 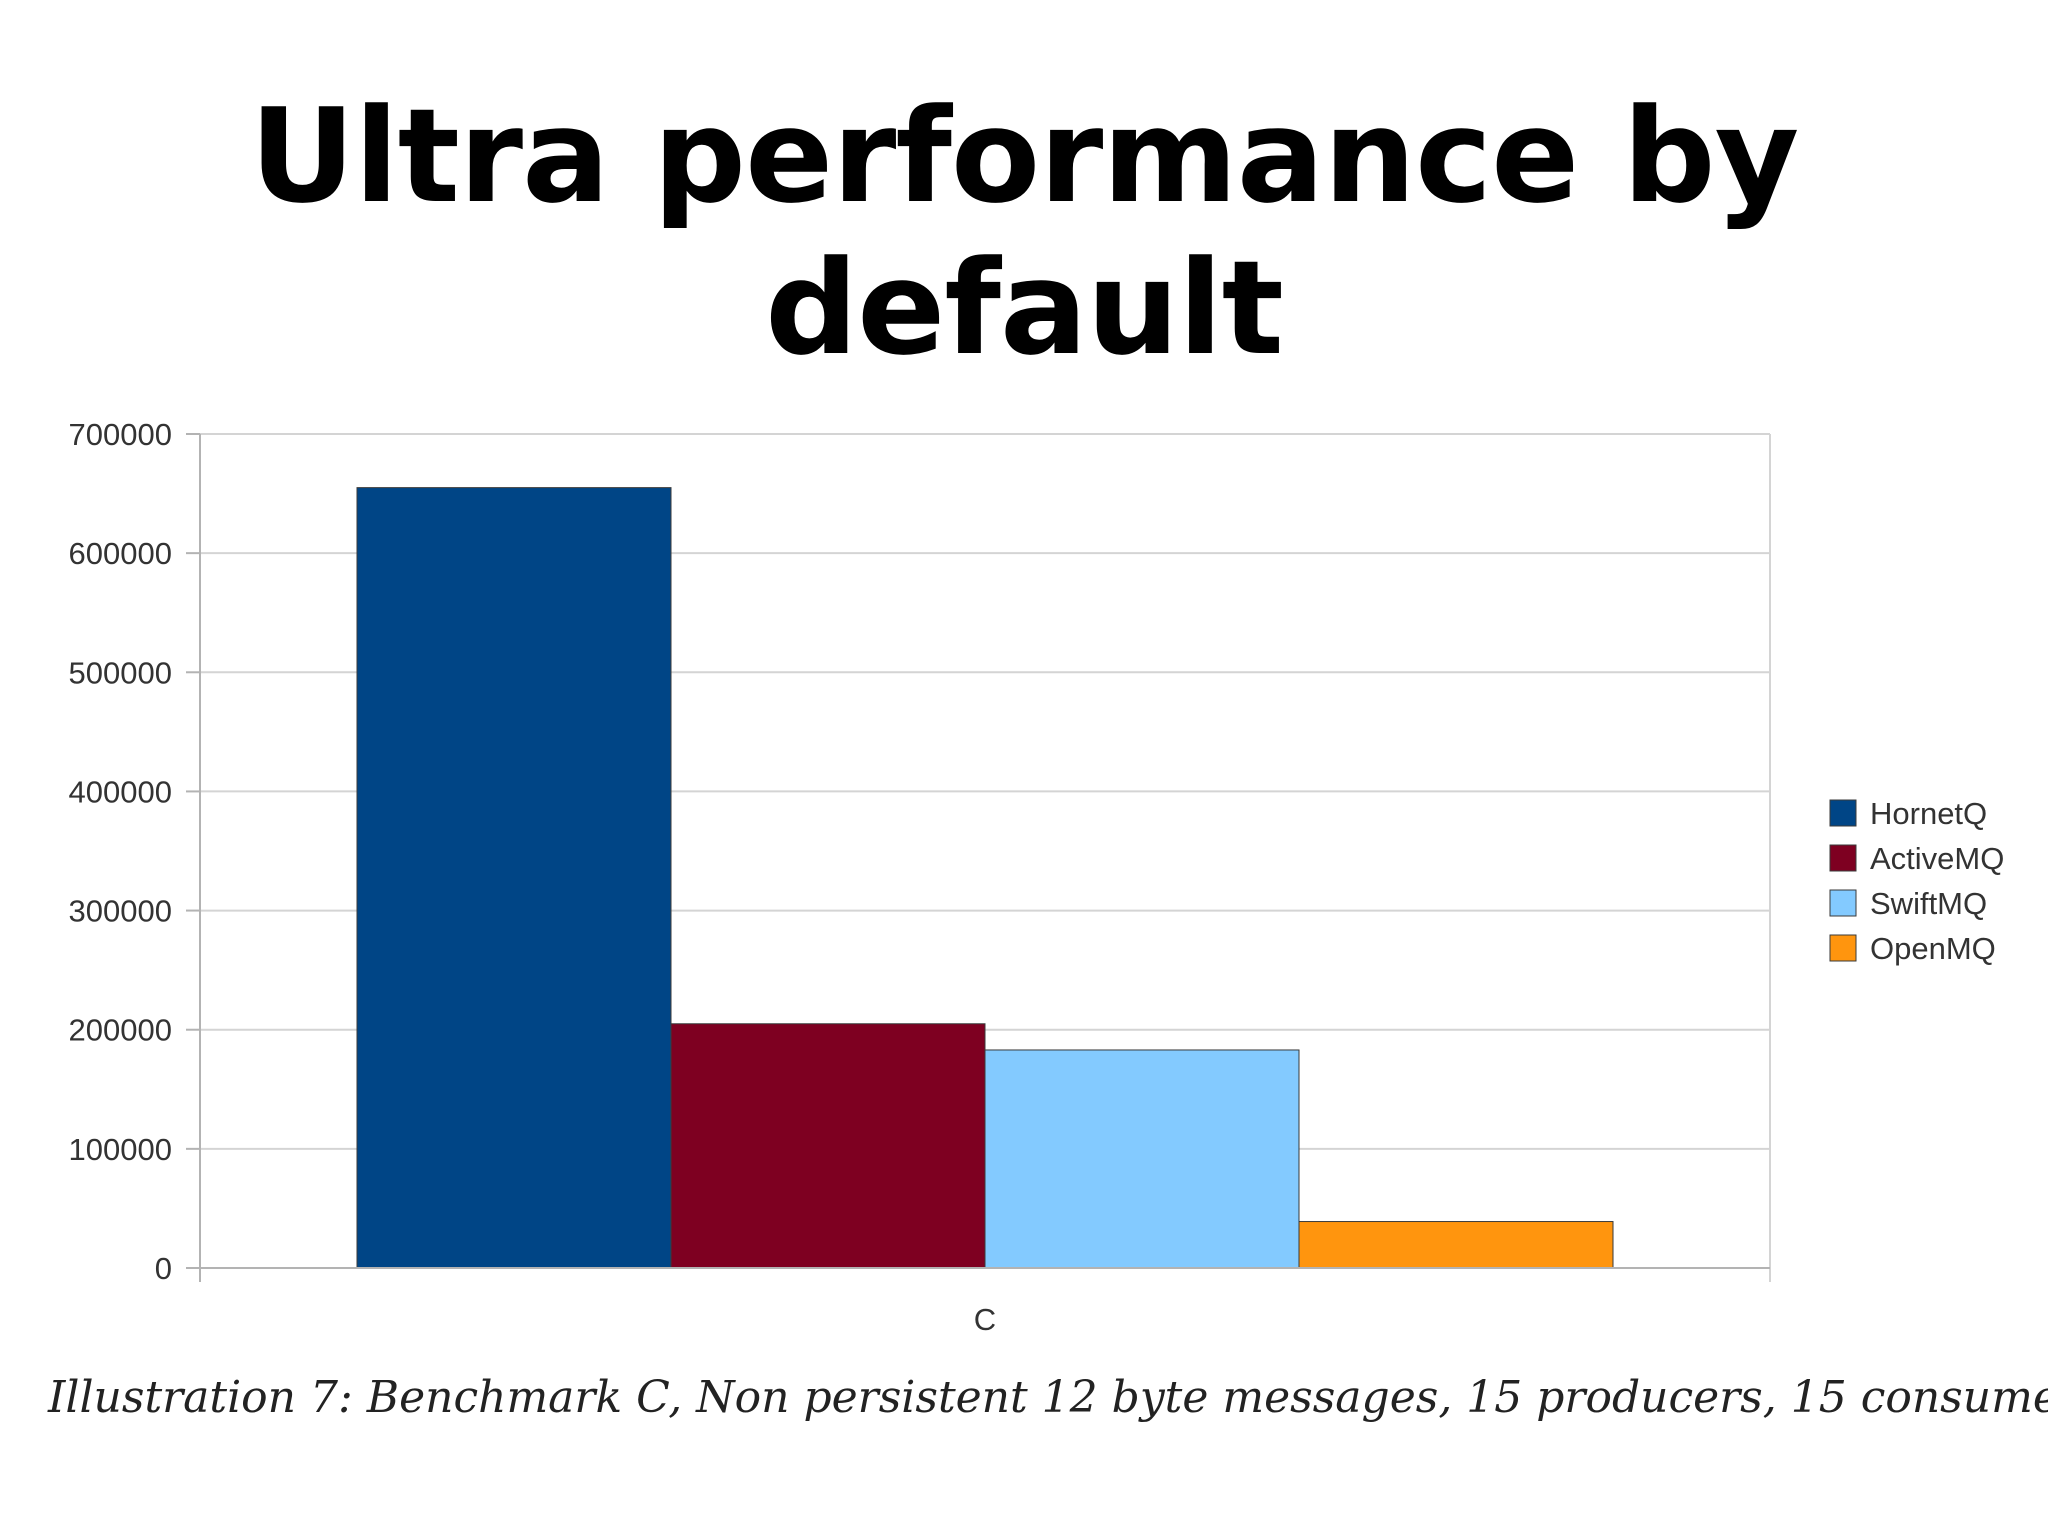 What do you see at coordinates (1843, 858) in the screenshot?
I see `legend-swatch-activemq` at bounding box center [1843, 858].